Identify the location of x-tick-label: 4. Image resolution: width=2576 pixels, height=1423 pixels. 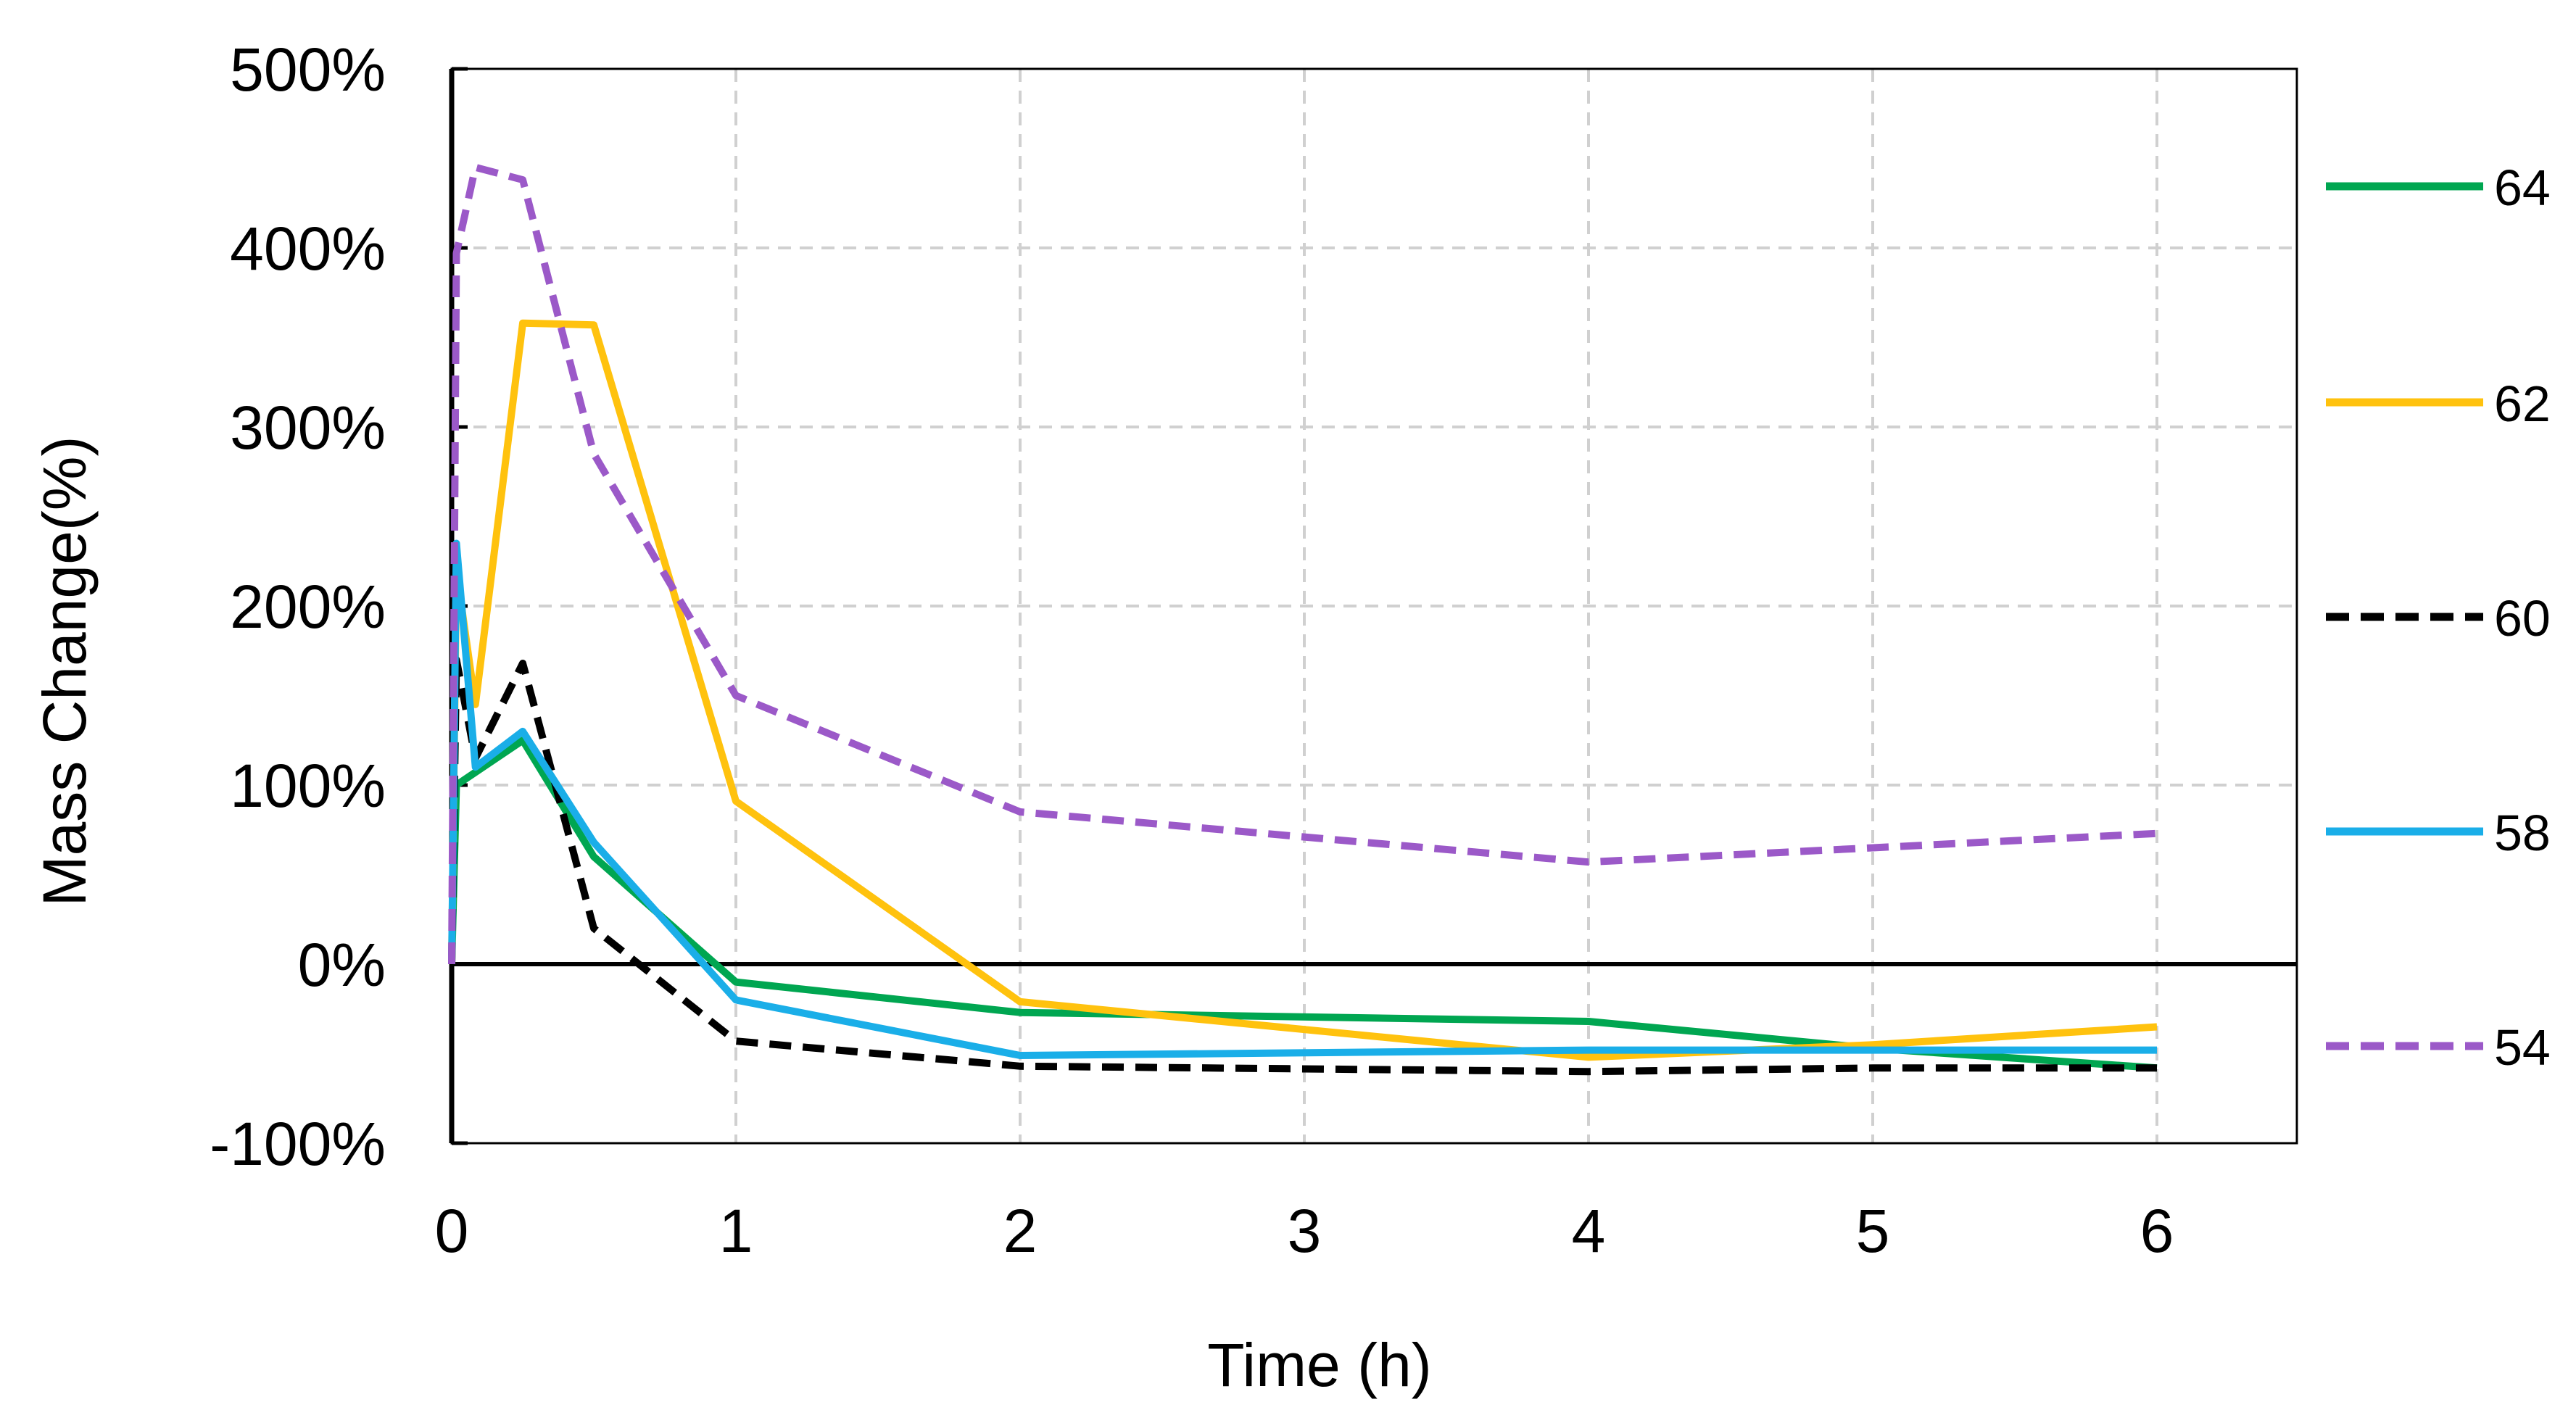
(1589, 1231).